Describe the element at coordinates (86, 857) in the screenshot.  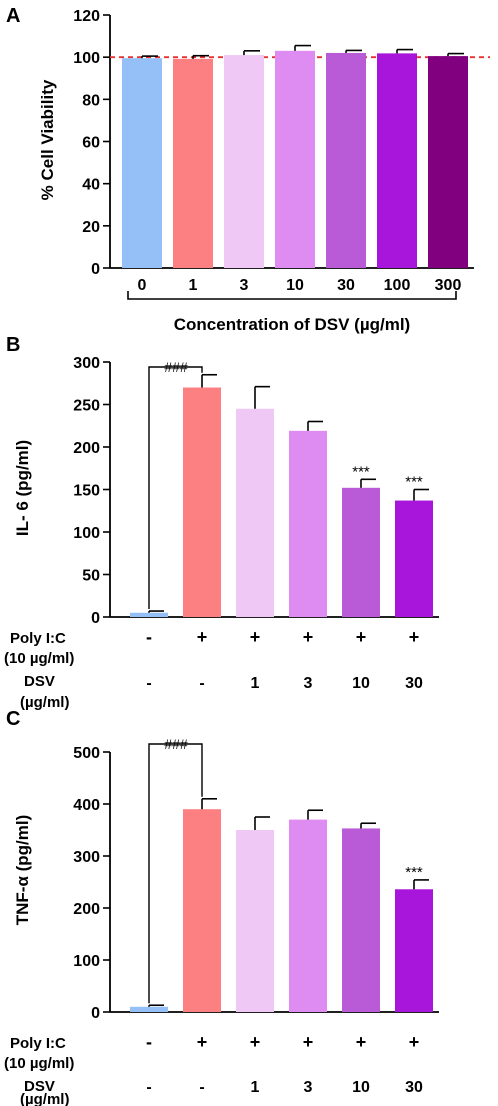
I see `panel-c-ytick-label: 300` at that location.